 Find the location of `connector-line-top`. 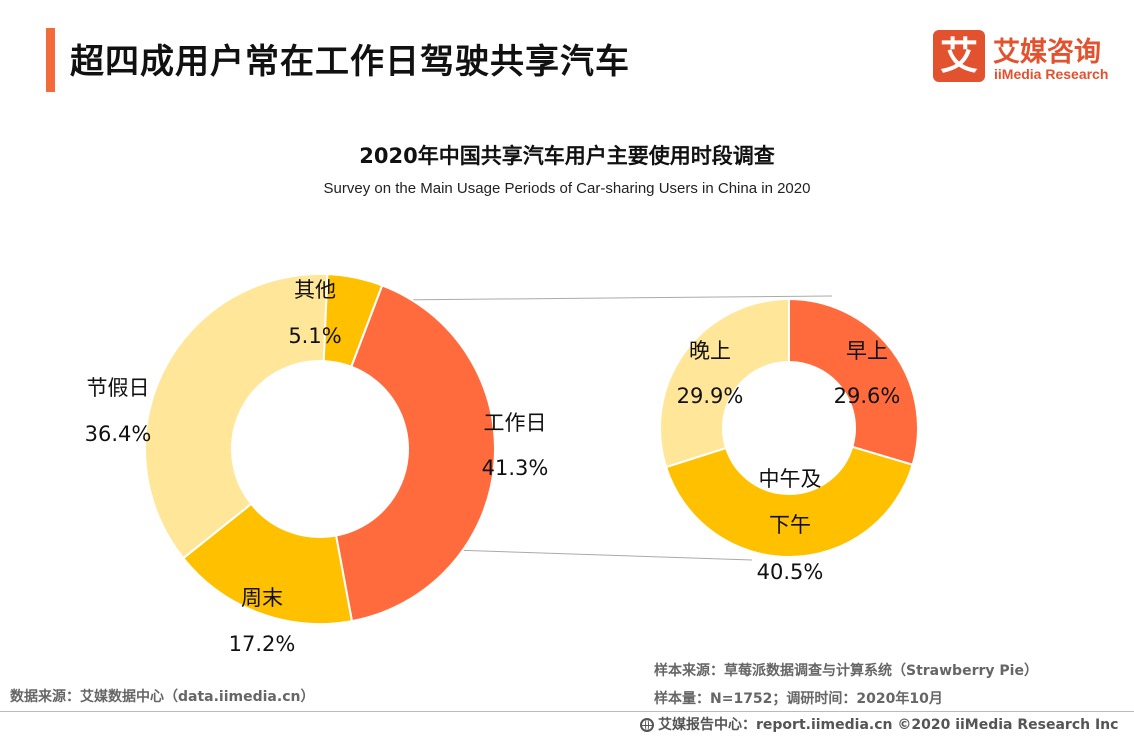

connector-line-top is located at coordinates (612, 298).